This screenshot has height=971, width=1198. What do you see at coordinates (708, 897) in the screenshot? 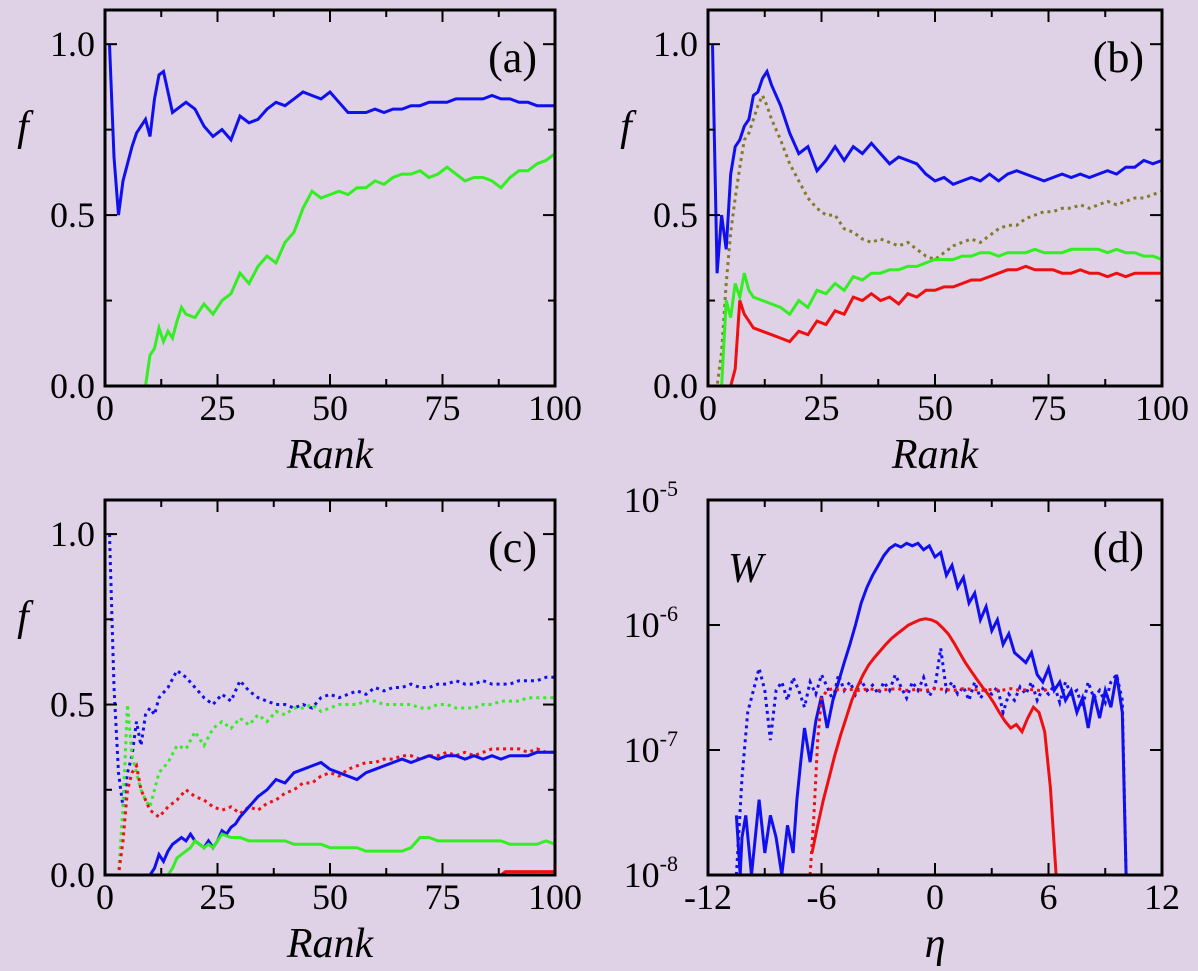
I see `x-tick-label: -12` at bounding box center [708, 897].